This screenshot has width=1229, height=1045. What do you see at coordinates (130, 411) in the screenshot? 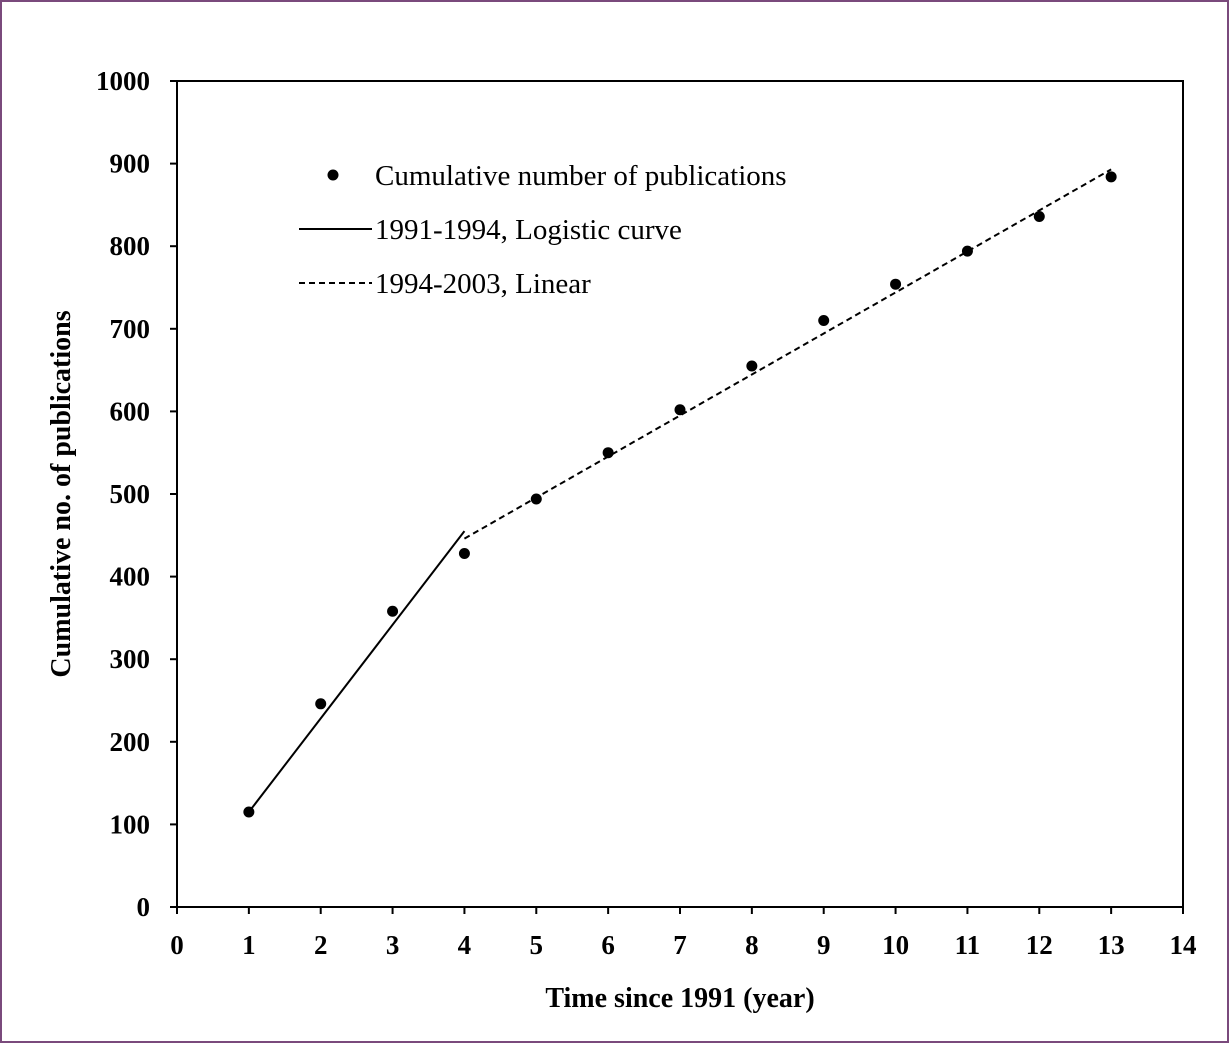
I see `y-tick-label: 600` at bounding box center [130, 411].